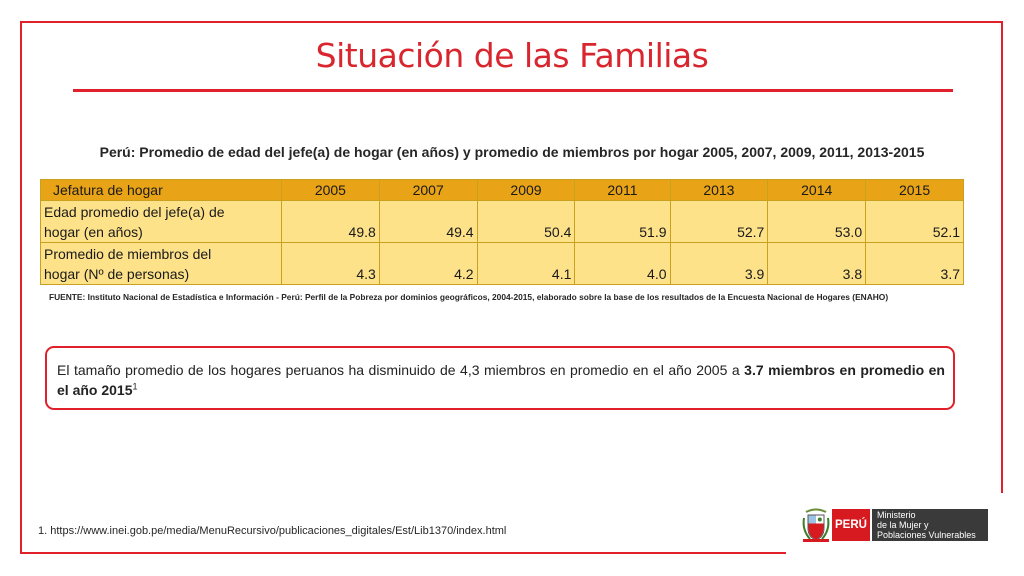 The width and height of the screenshot is (1024, 576). I want to click on header-cell: 2011, so click(622, 190).